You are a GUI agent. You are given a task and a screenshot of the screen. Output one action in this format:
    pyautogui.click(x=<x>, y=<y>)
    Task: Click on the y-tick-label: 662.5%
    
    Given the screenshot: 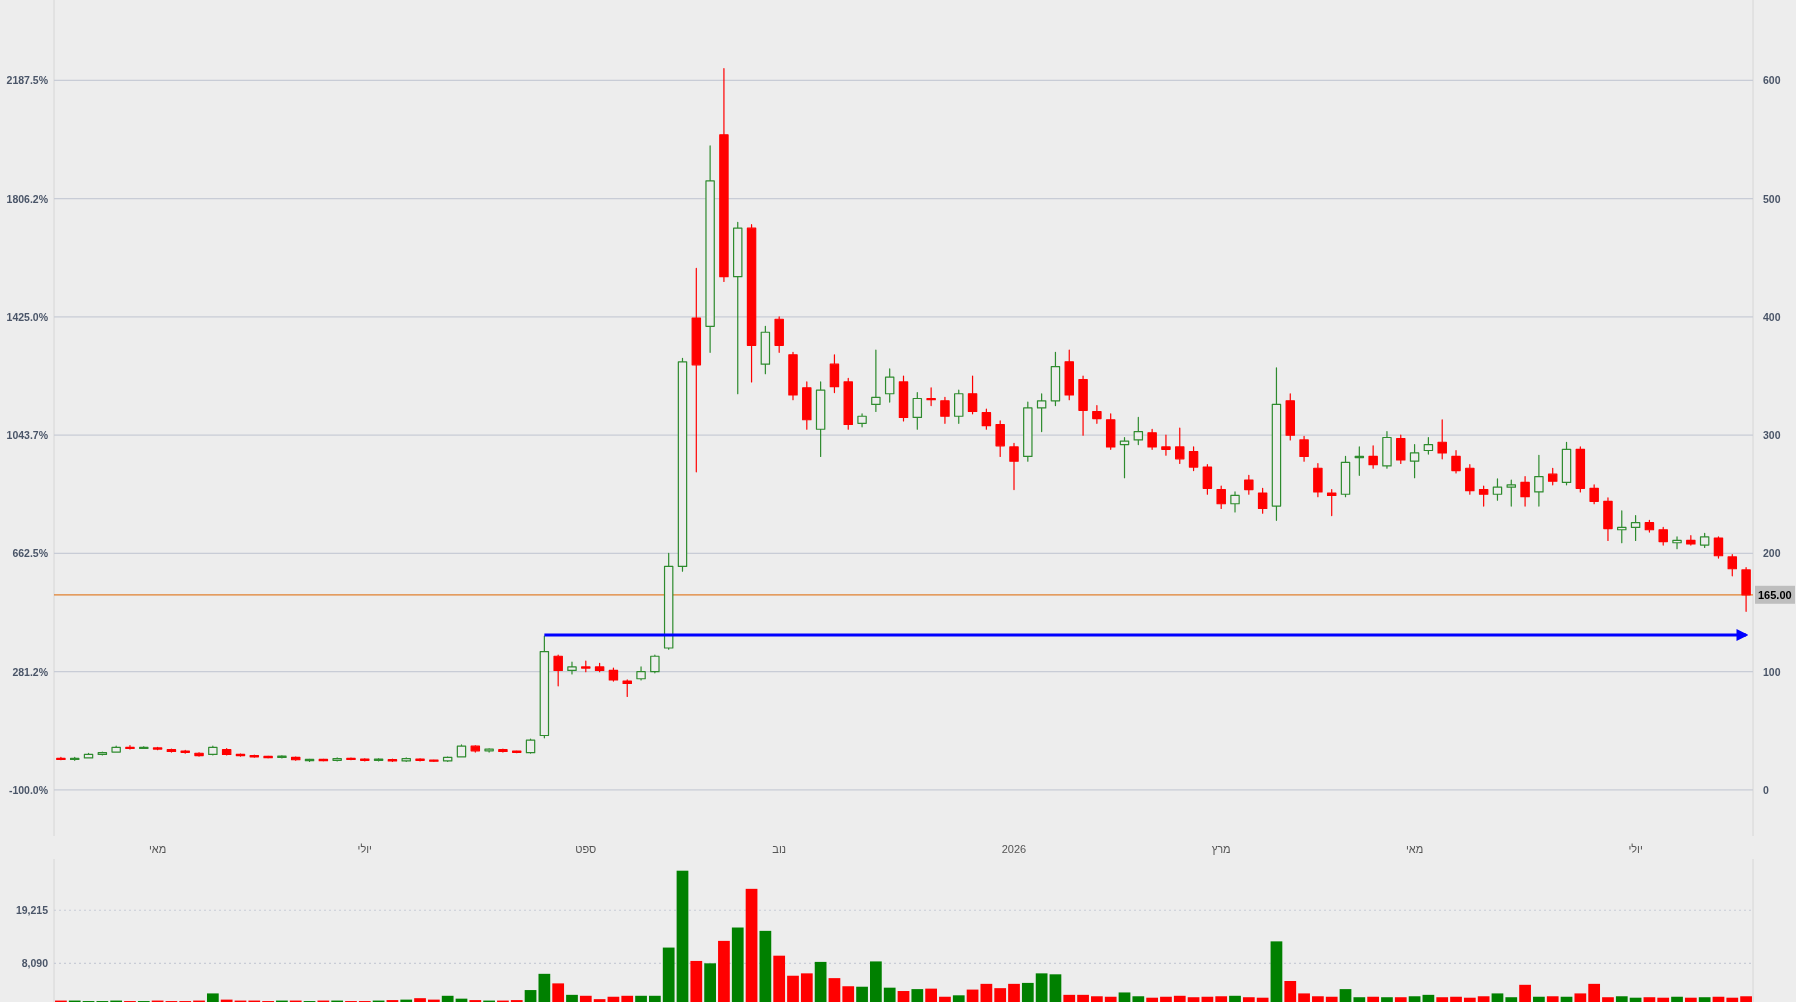 What is the action you would take?
    pyautogui.click(x=30, y=553)
    